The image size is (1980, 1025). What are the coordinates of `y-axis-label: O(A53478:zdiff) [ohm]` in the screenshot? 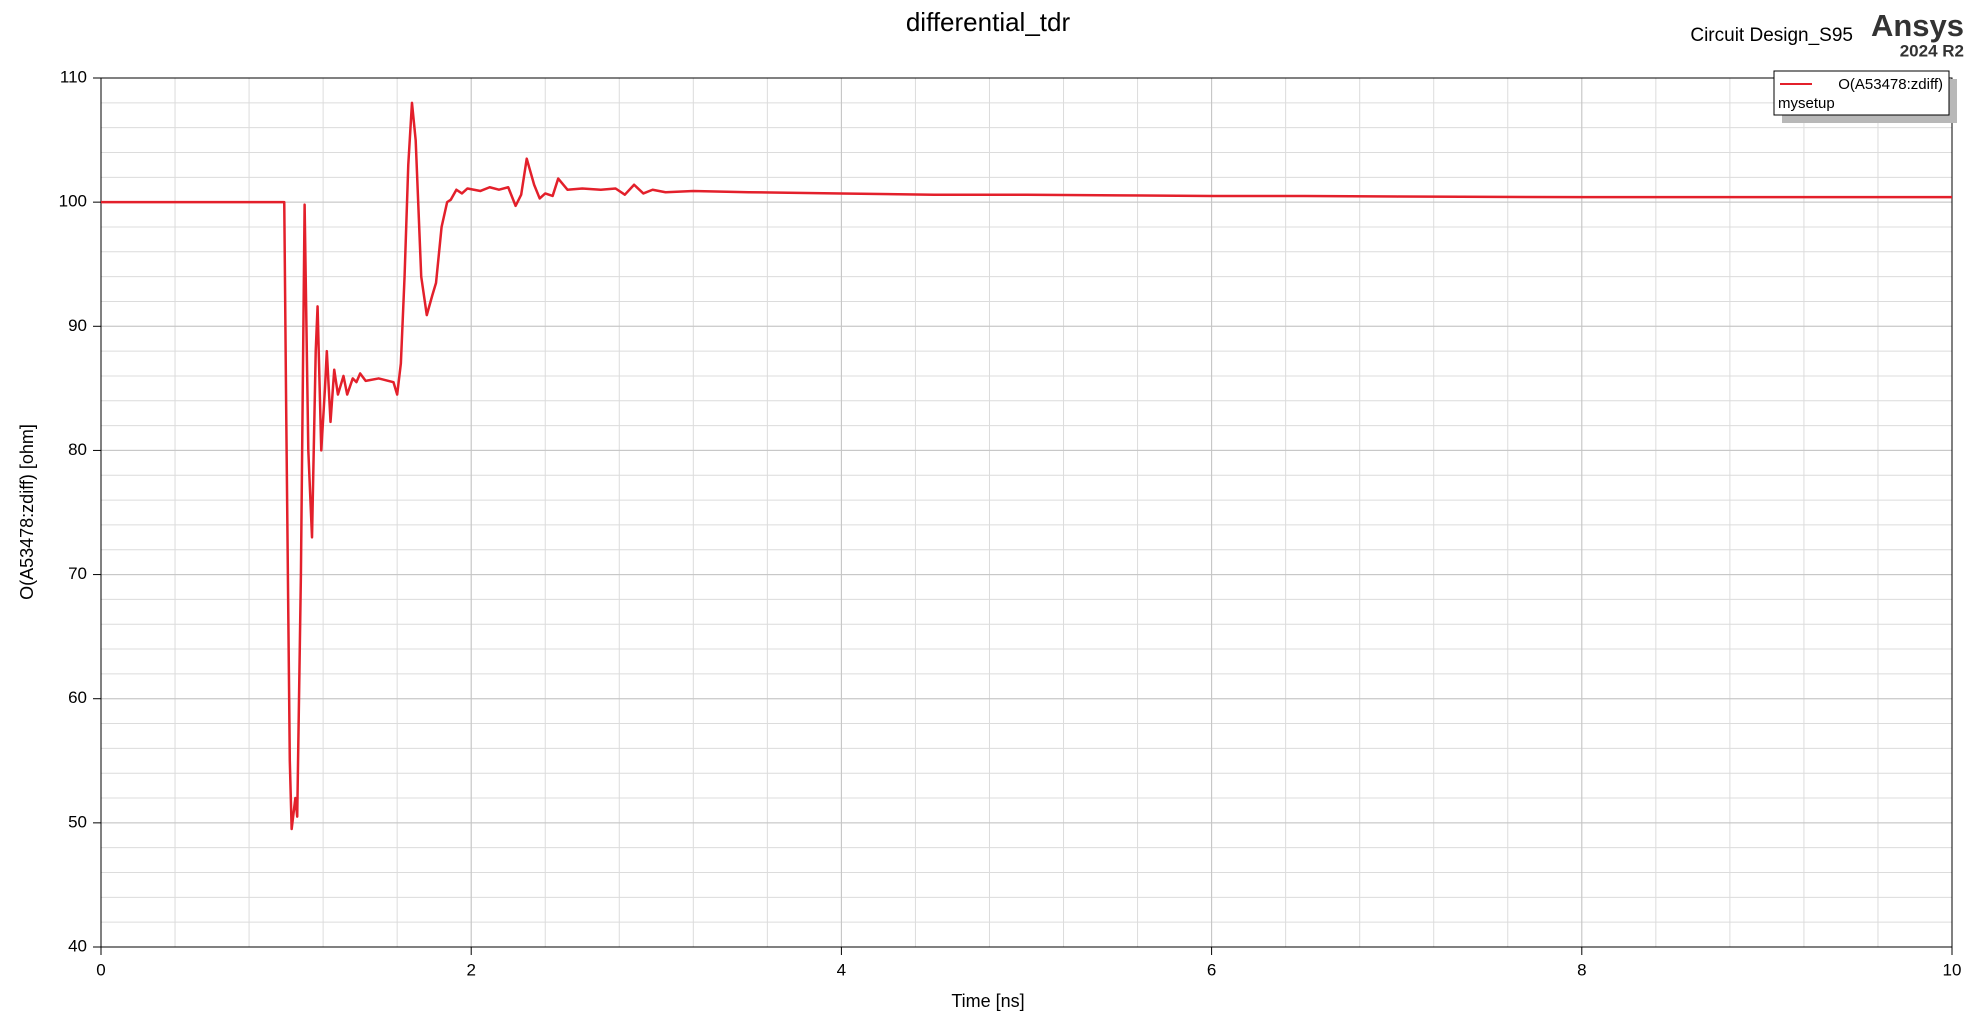 It's located at (27, 512).